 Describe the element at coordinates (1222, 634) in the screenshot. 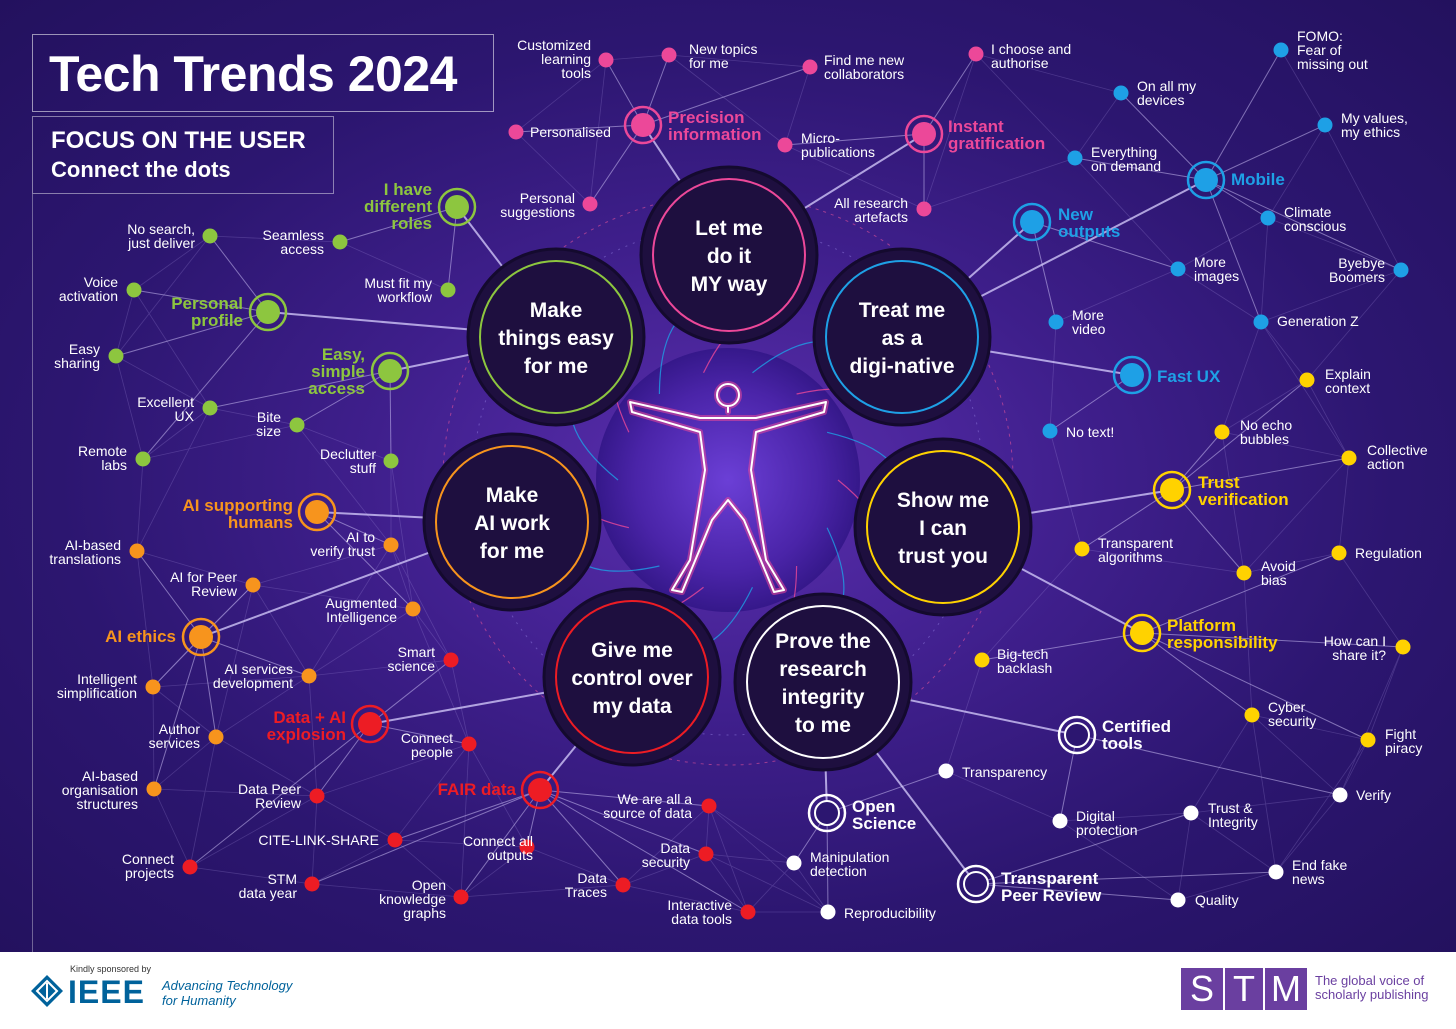

I see `hub-label-platform-resp: Platform responsibility` at that location.